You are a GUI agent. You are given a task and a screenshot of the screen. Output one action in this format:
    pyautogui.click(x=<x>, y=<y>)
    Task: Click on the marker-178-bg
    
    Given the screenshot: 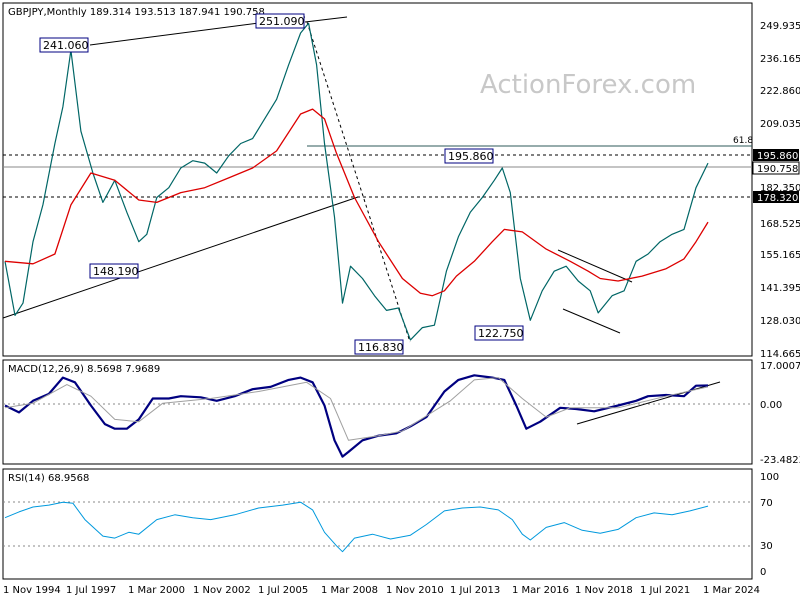 What is the action you would take?
    pyautogui.click(x=776, y=197)
    